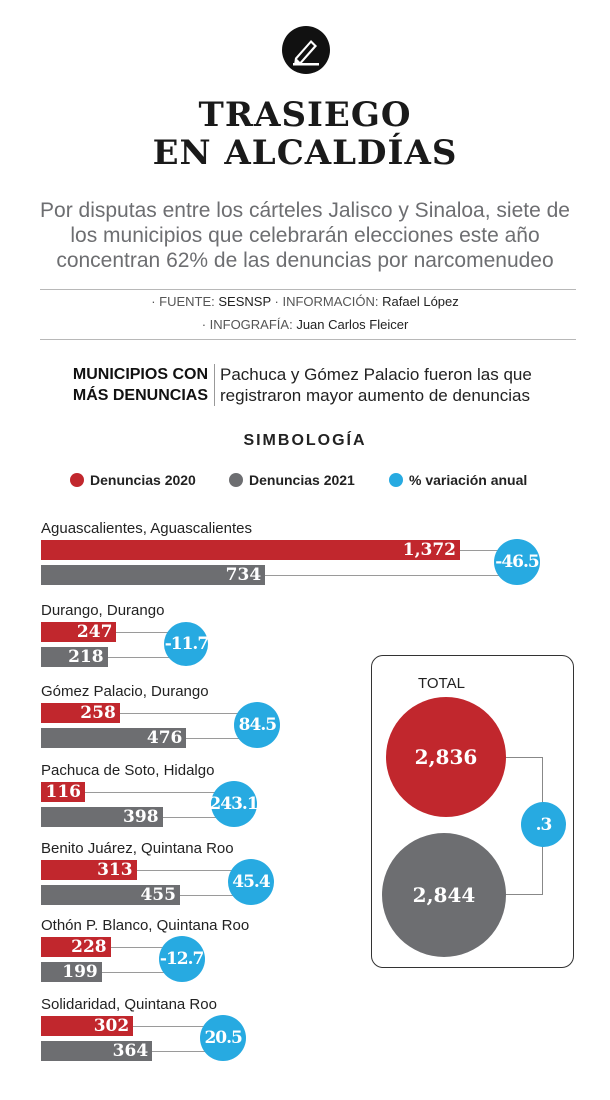  I want to click on total-2020-value: 2,836, so click(446, 757).